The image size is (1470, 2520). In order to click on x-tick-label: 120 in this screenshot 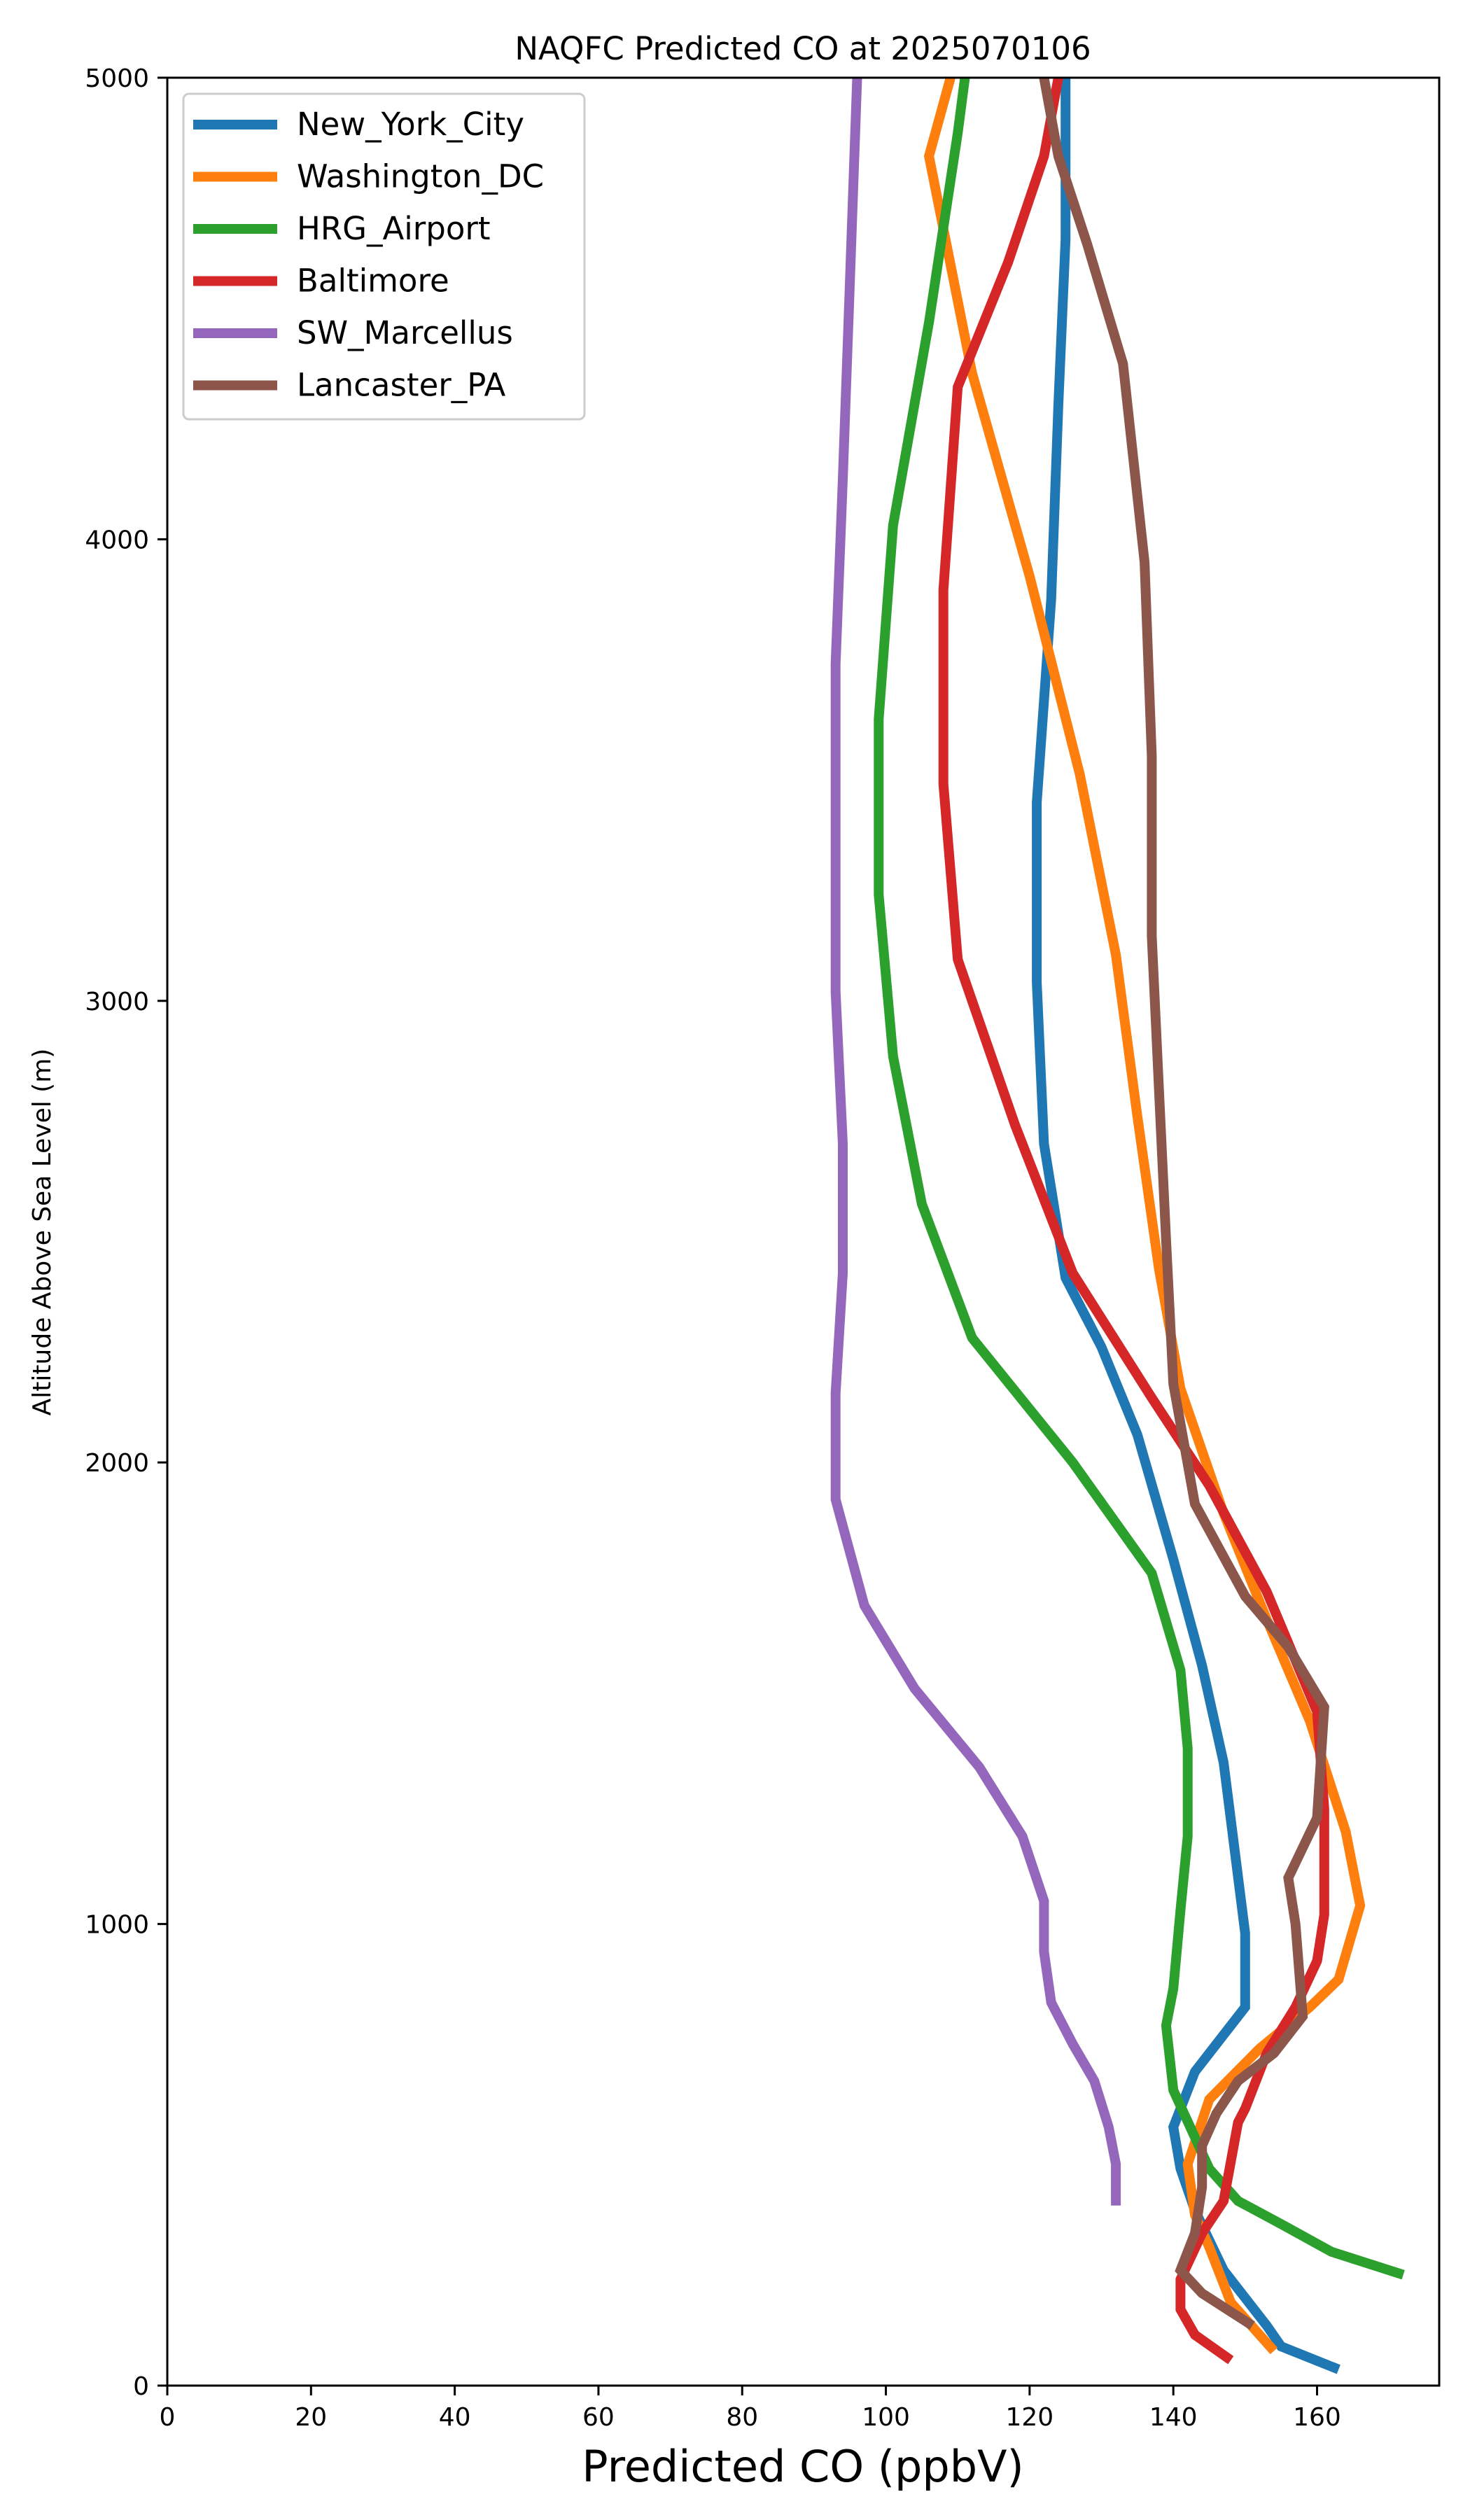, I will do `click(1030, 2417)`.